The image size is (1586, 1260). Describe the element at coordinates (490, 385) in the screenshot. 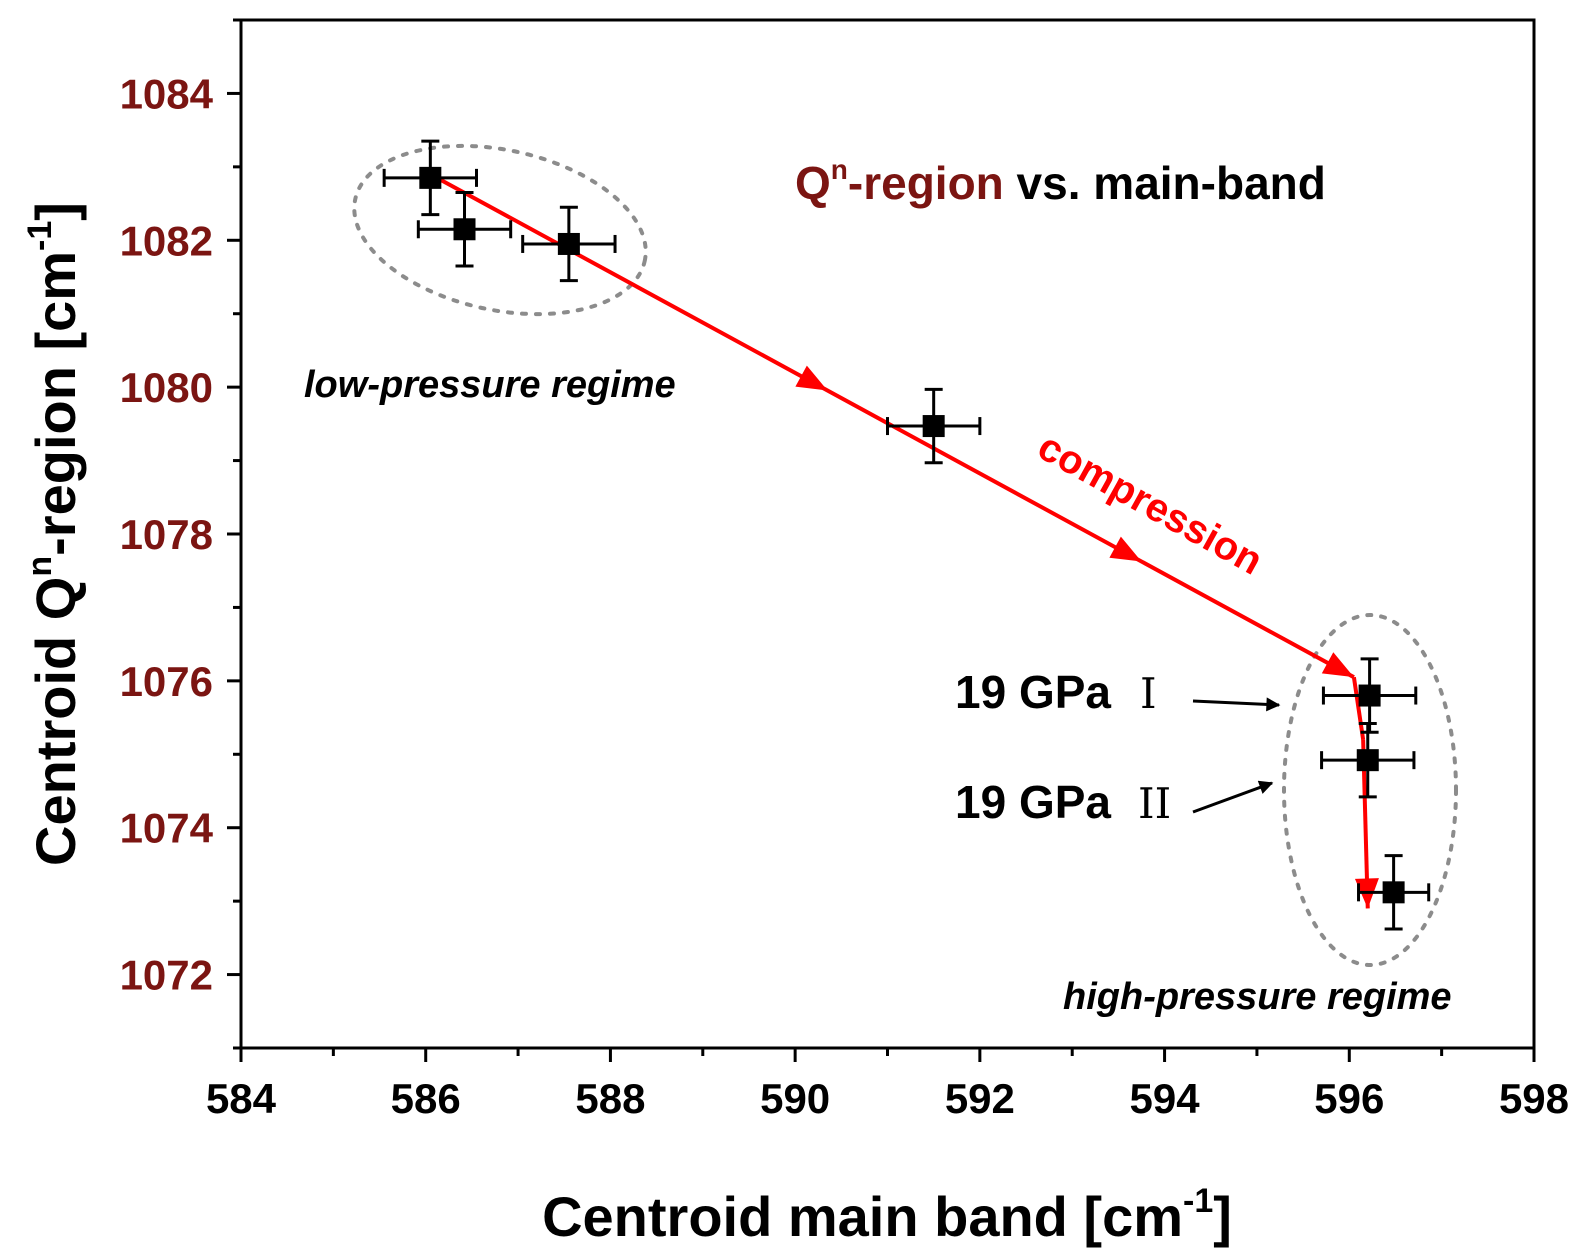

I see `low-pressure-label: low-pressure regime` at that location.